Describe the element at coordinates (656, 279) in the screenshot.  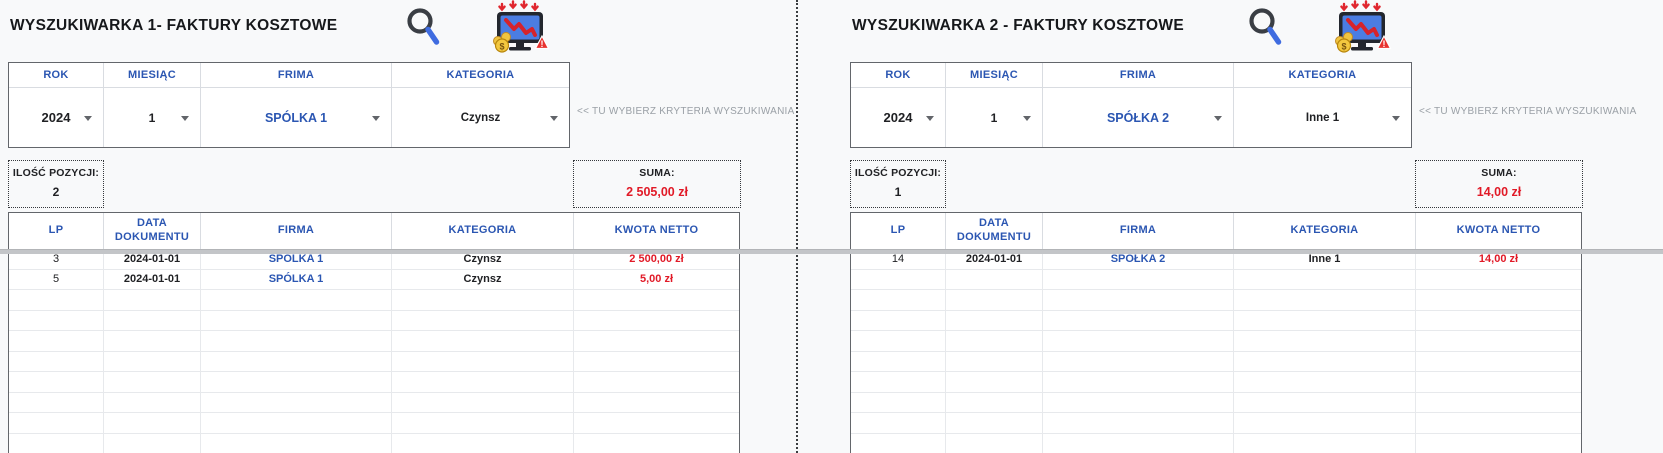
I see `cell-kwota: 5,00 zł` at that location.